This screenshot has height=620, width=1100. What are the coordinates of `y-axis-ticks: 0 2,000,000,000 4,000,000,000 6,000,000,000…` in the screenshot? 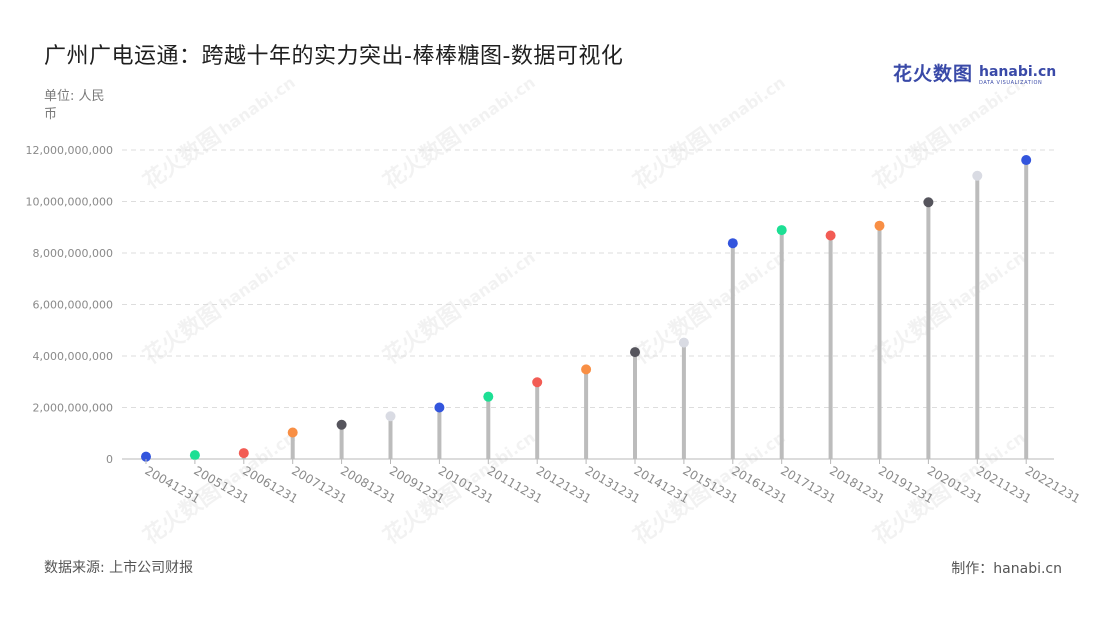 It's located at (69, 305).